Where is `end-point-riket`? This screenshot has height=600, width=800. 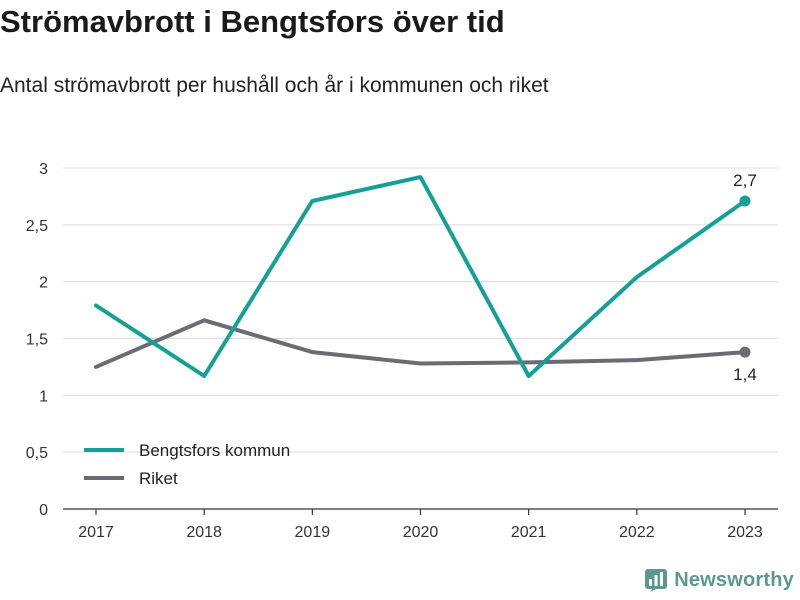
end-point-riket is located at coordinates (745, 352).